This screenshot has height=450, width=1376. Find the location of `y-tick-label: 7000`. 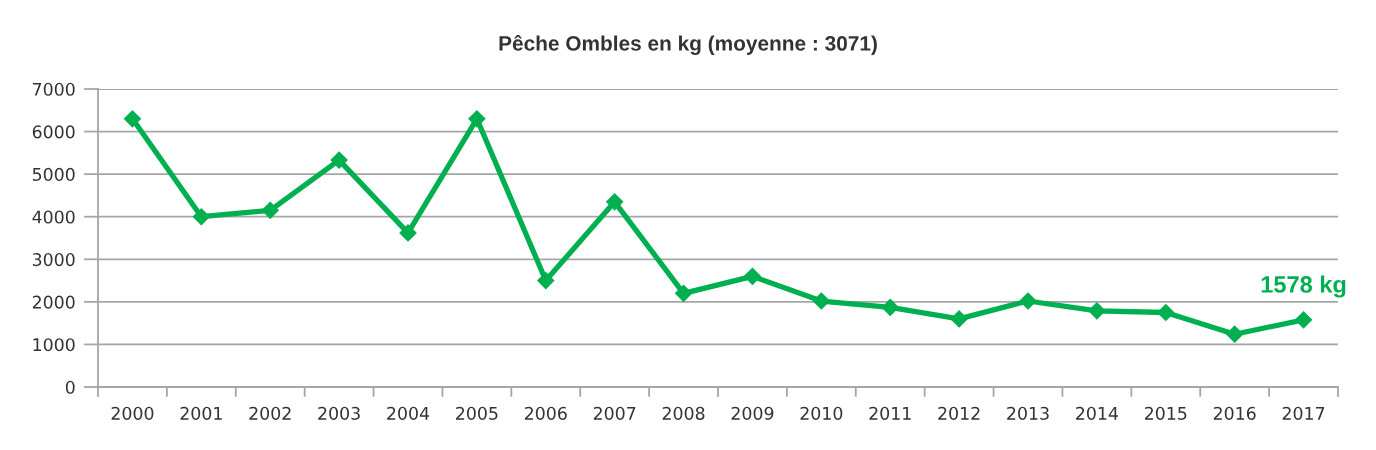

y-tick-label: 7000 is located at coordinates (54, 89).